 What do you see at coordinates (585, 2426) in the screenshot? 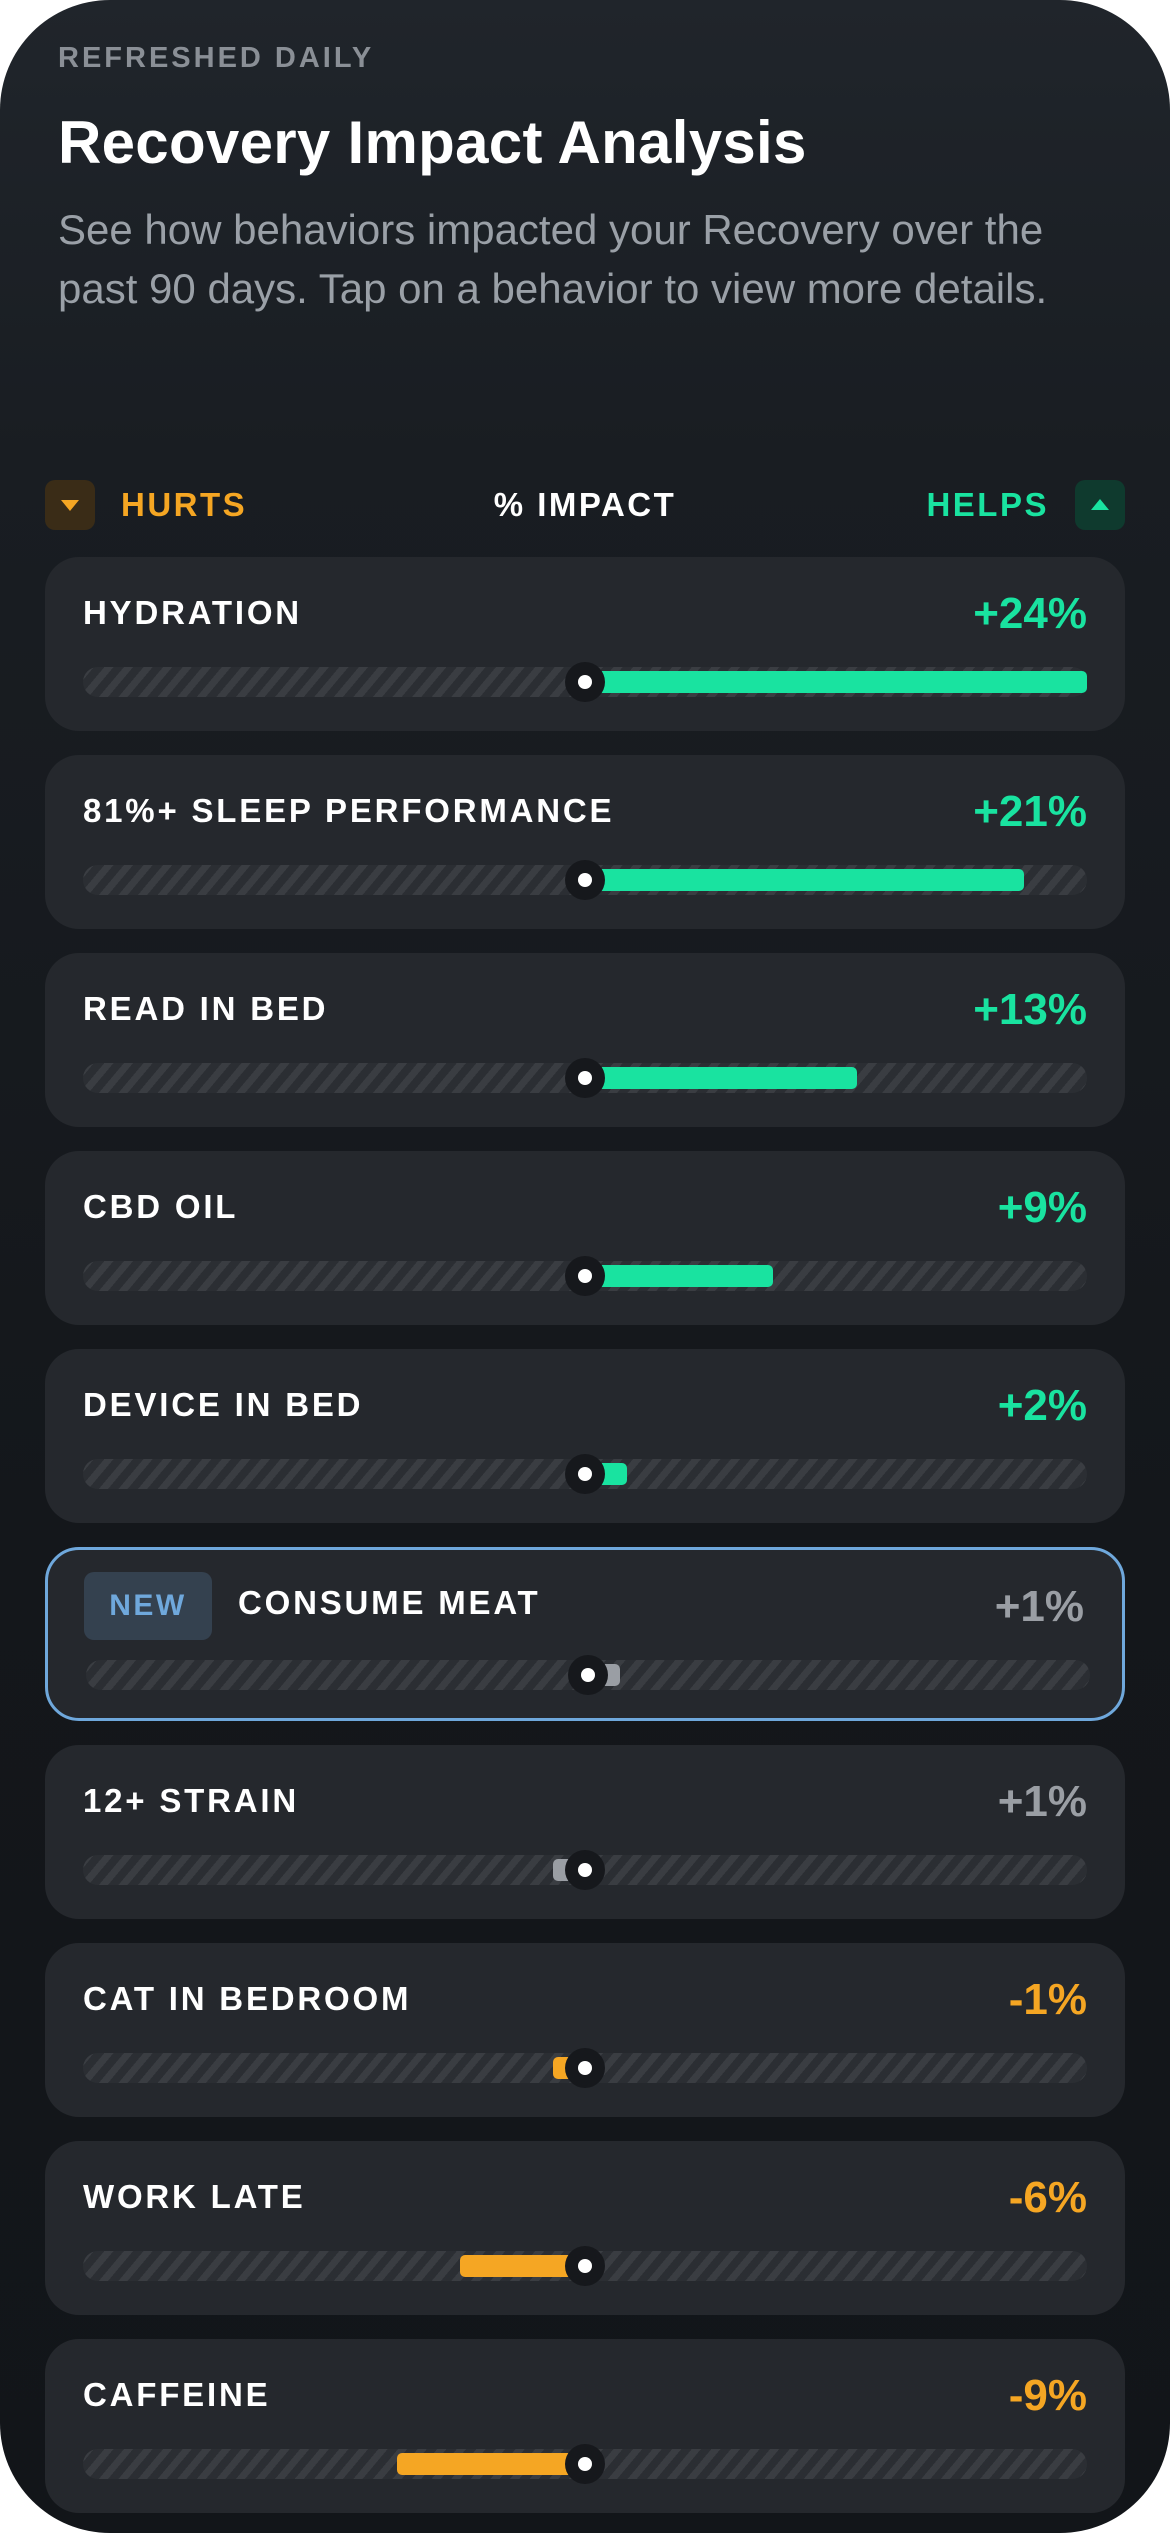
I see `behavior-card: CAFFEINE -9%` at bounding box center [585, 2426].